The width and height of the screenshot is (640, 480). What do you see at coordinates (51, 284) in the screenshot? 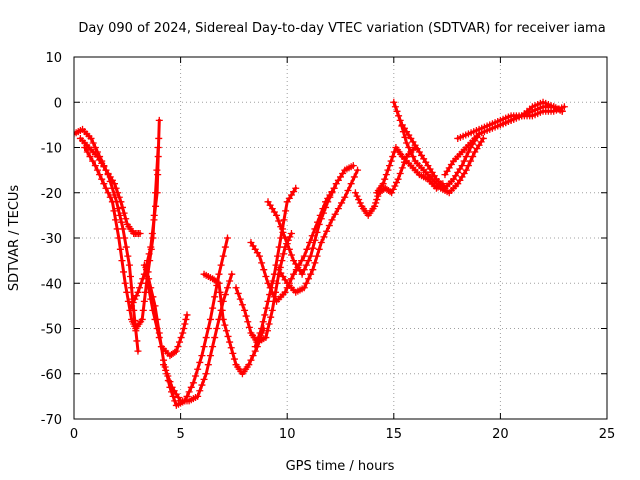
I see `y-tick-label: -40` at bounding box center [51, 284].